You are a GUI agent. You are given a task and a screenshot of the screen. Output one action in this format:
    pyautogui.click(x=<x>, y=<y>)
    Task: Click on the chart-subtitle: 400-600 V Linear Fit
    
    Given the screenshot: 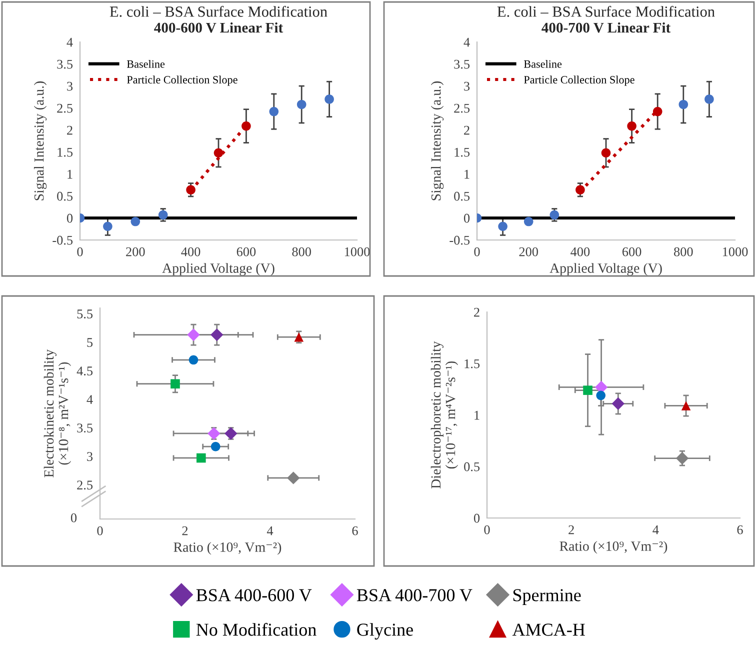 What is the action you would take?
    pyautogui.click(x=219, y=27)
    